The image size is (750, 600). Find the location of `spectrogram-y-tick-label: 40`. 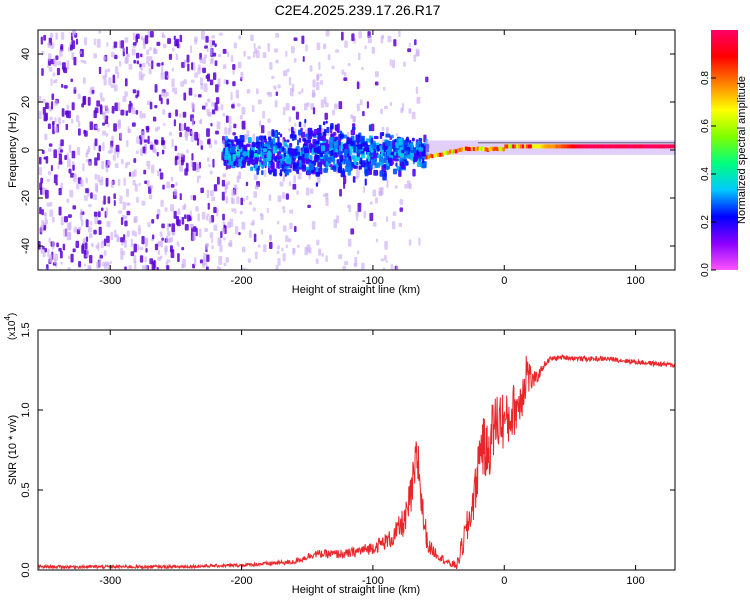

spectrogram-y-tick-label: 40 is located at coordinates (26, 54).